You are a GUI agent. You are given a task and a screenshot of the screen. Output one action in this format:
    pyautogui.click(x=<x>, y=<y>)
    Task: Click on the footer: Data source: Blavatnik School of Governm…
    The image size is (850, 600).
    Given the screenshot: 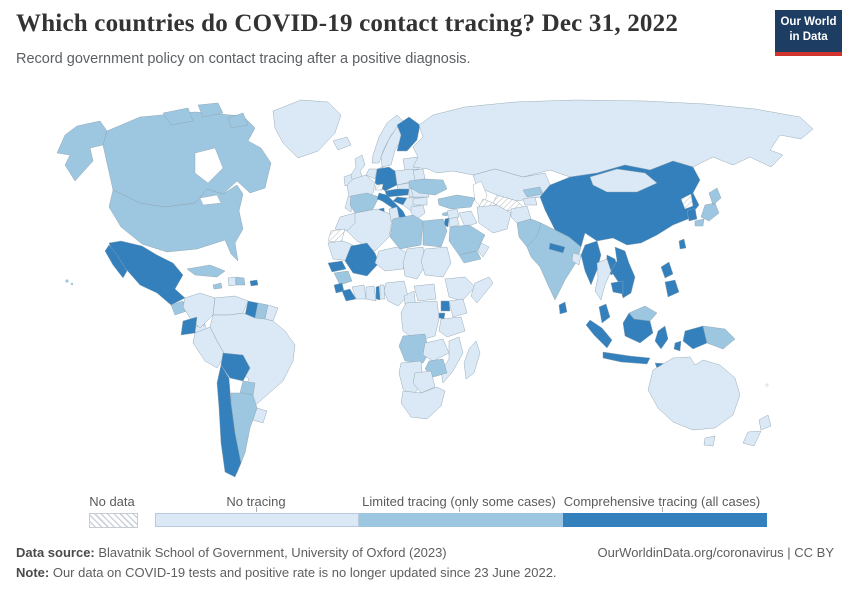 What is the action you would take?
    pyautogui.click(x=425, y=552)
    